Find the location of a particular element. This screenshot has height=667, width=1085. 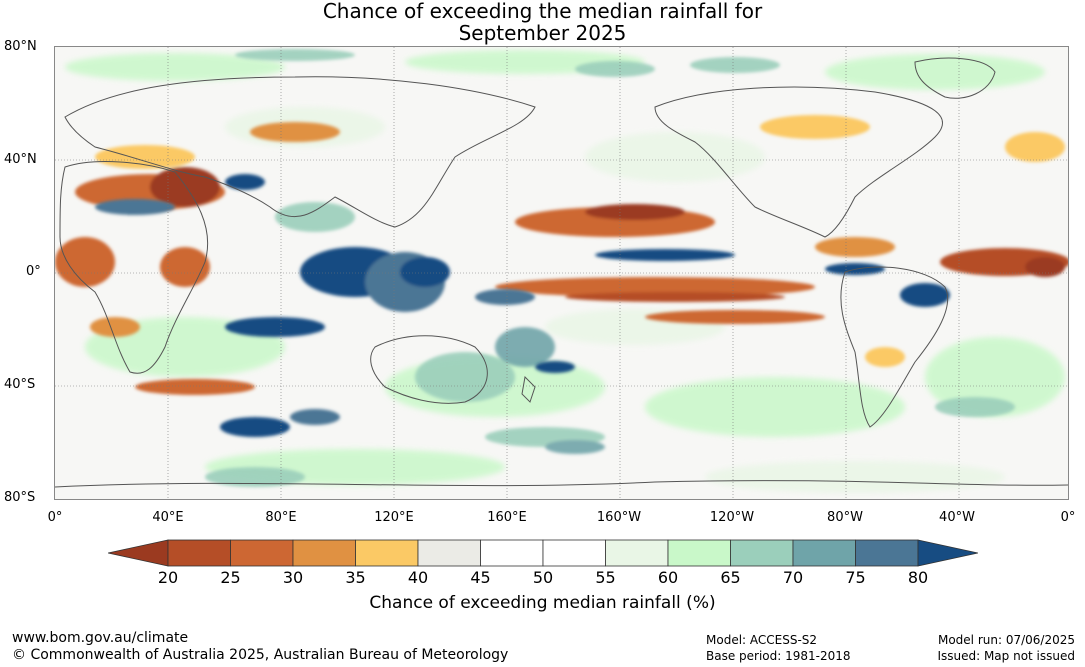

footer-model-info: Model: ACCESS-S2 Base period: 1981-2018 is located at coordinates (778, 648).